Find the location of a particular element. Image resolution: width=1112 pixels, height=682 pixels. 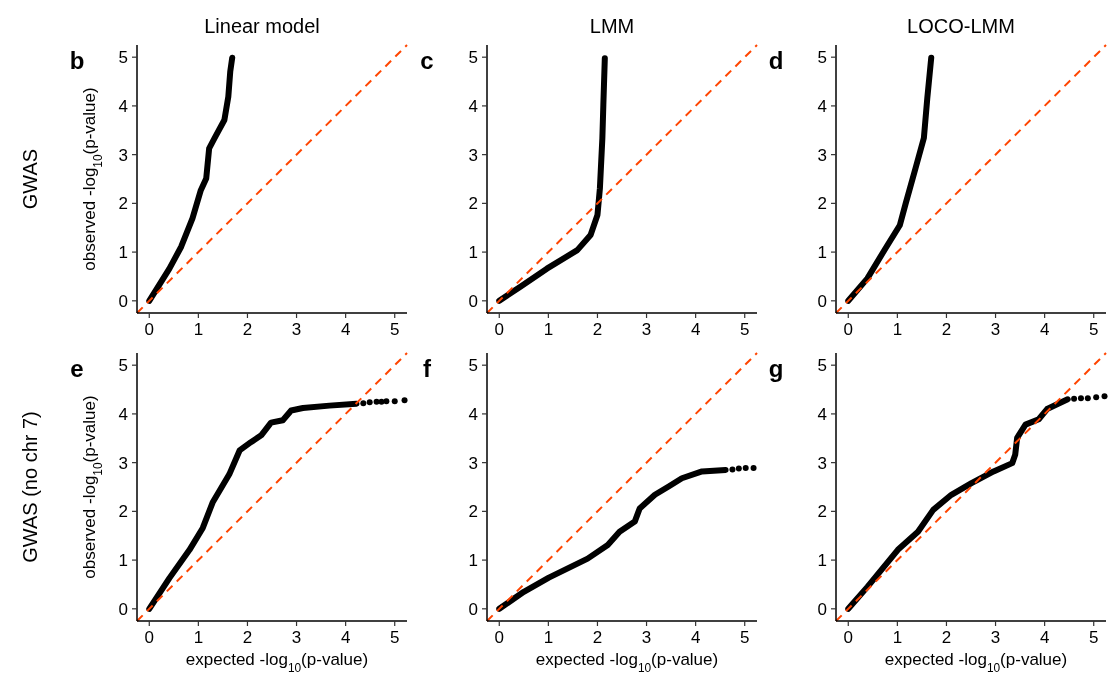

text: c is located at coordinates (427, 60).